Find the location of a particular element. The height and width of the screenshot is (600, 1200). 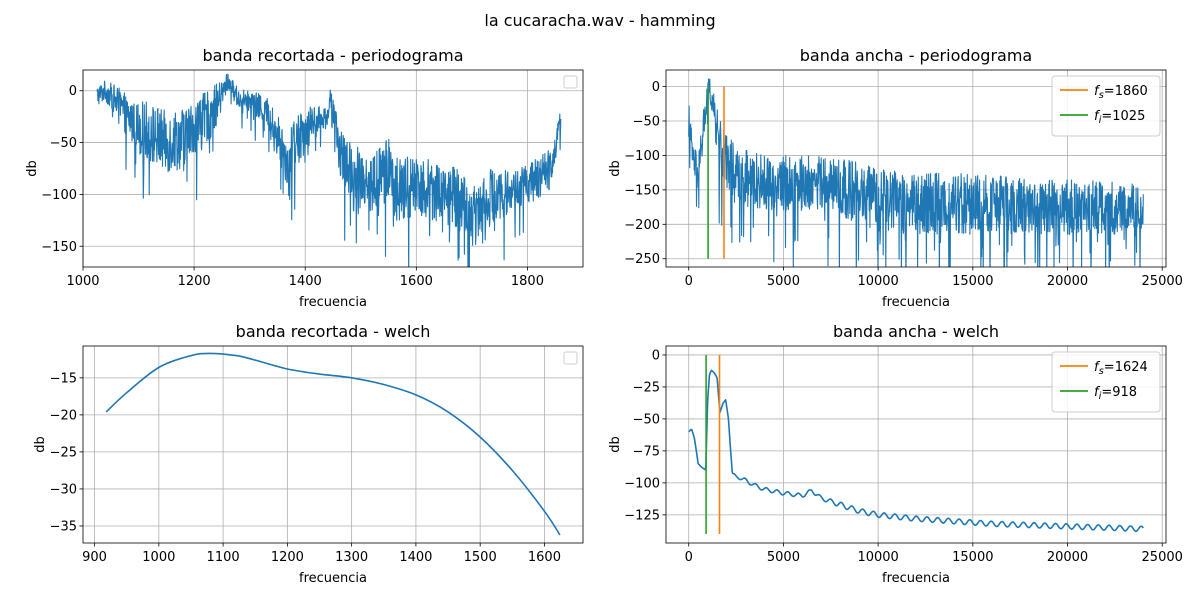

x-tick-label: 1800 is located at coordinates (527, 281).